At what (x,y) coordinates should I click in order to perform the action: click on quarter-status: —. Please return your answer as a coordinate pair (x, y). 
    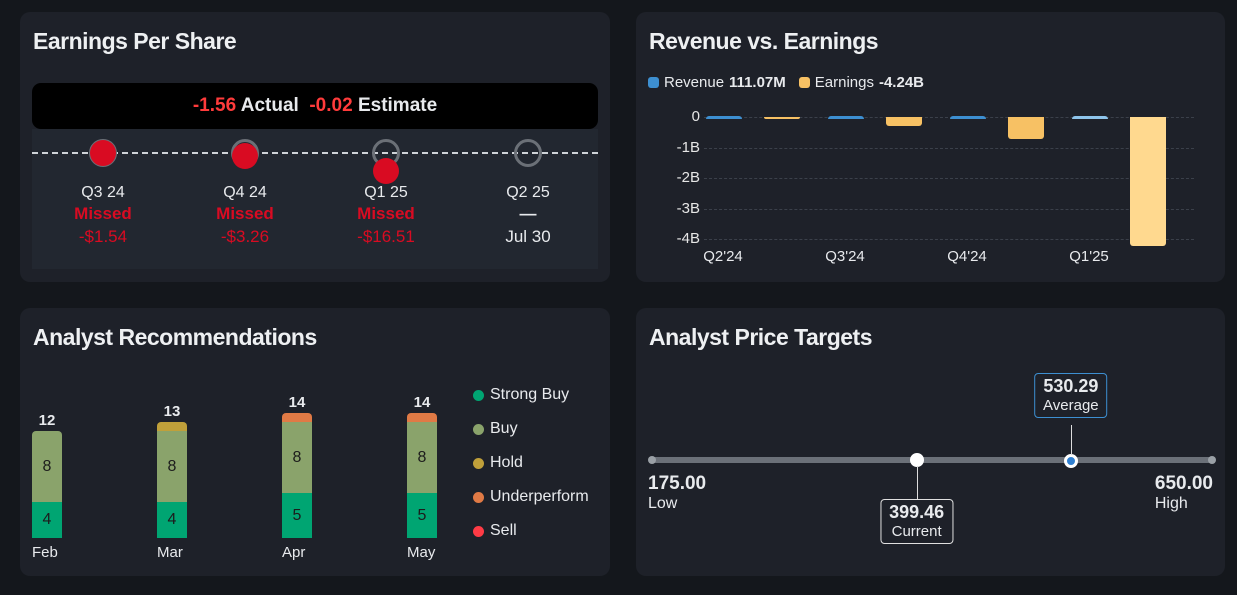
    Looking at the image, I should click on (528, 213).